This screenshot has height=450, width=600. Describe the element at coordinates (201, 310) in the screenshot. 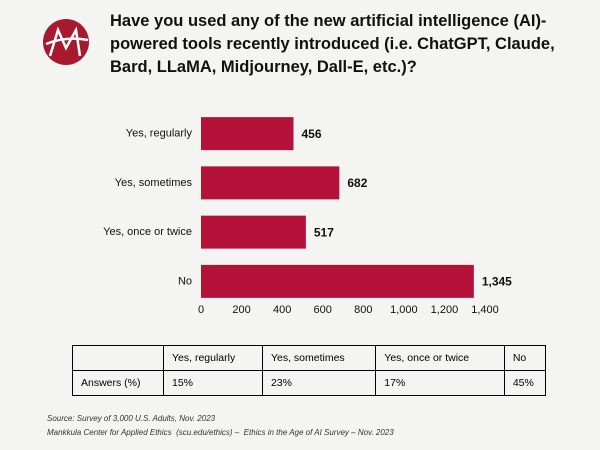

I see `x-tick-label: 0` at that location.